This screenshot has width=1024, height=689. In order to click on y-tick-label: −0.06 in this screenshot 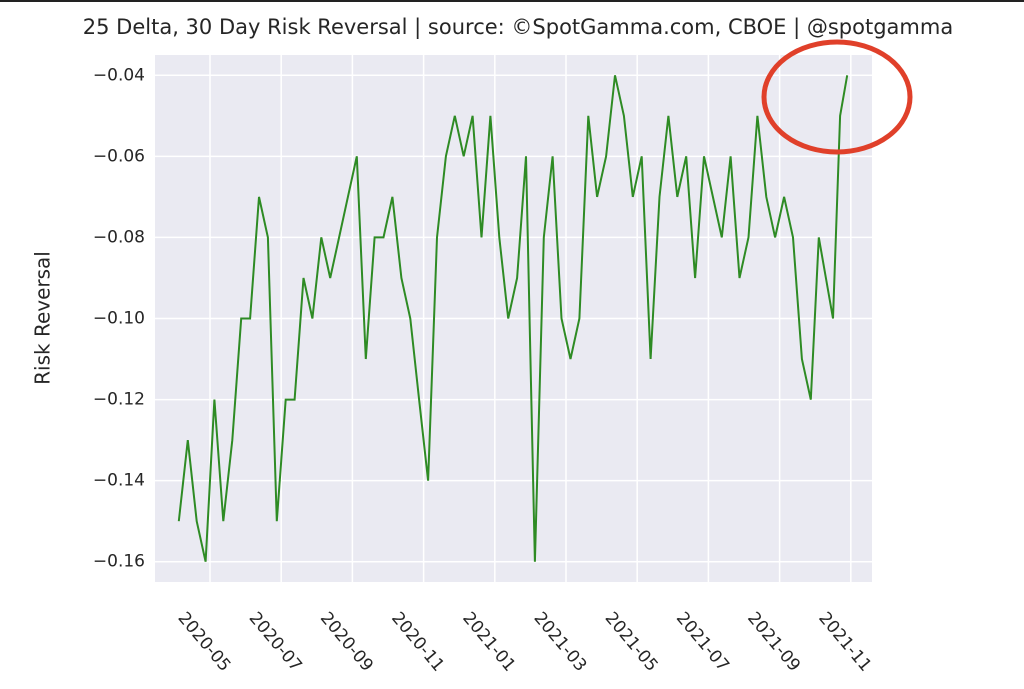, I will do `click(119, 156)`.